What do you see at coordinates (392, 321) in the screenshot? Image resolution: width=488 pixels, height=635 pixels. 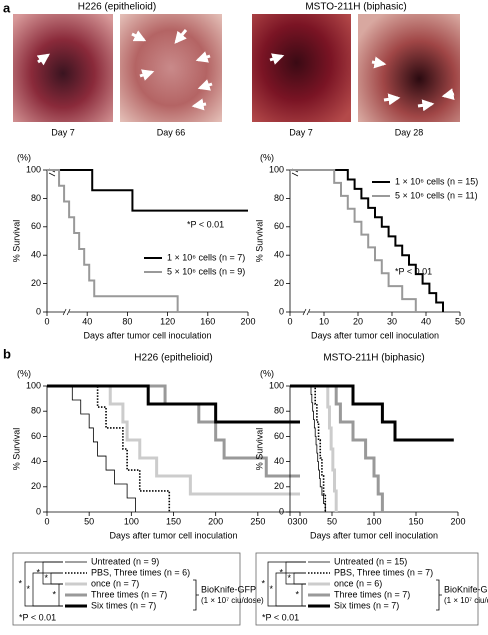 I see `x-tick-label: 30` at bounding box center [392, 321].